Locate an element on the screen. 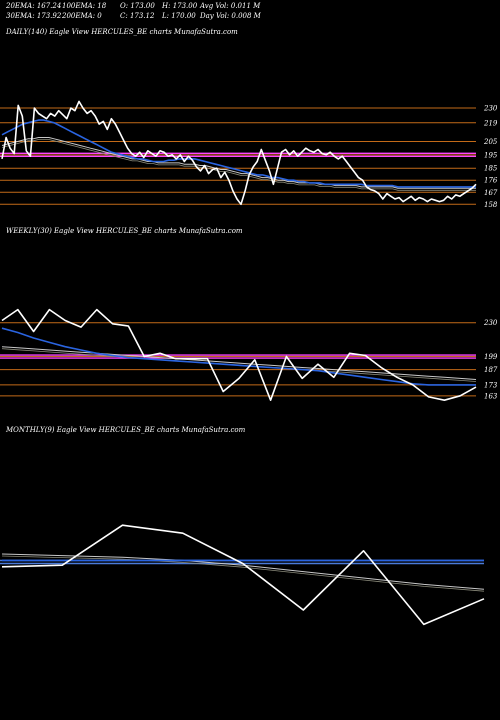  header-ema20: 20EMA: 167.24 is located at coordinates (34, 6).